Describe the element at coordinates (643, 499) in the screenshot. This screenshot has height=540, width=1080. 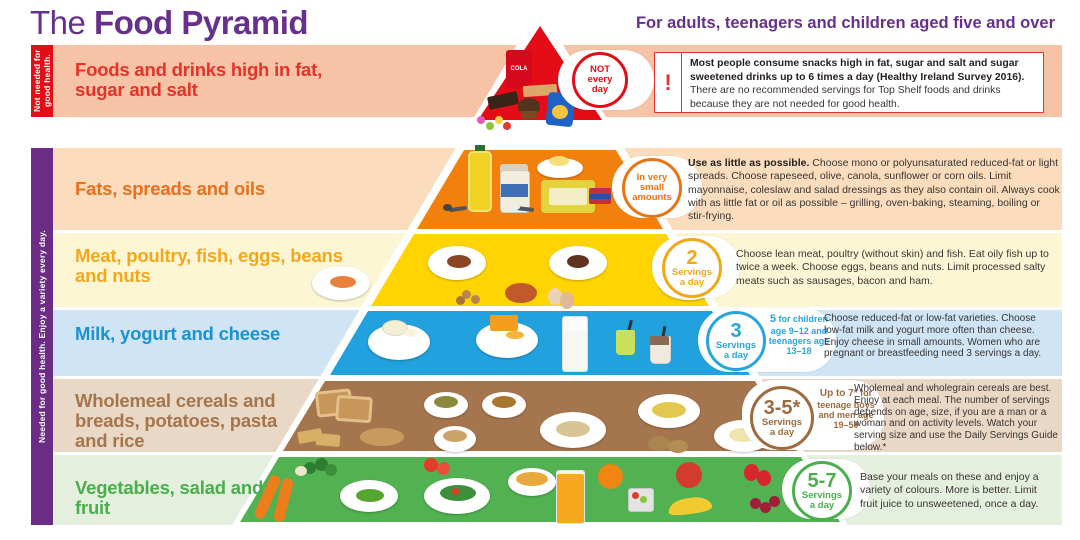
I see `fruit-pot-grape-image` at that location.